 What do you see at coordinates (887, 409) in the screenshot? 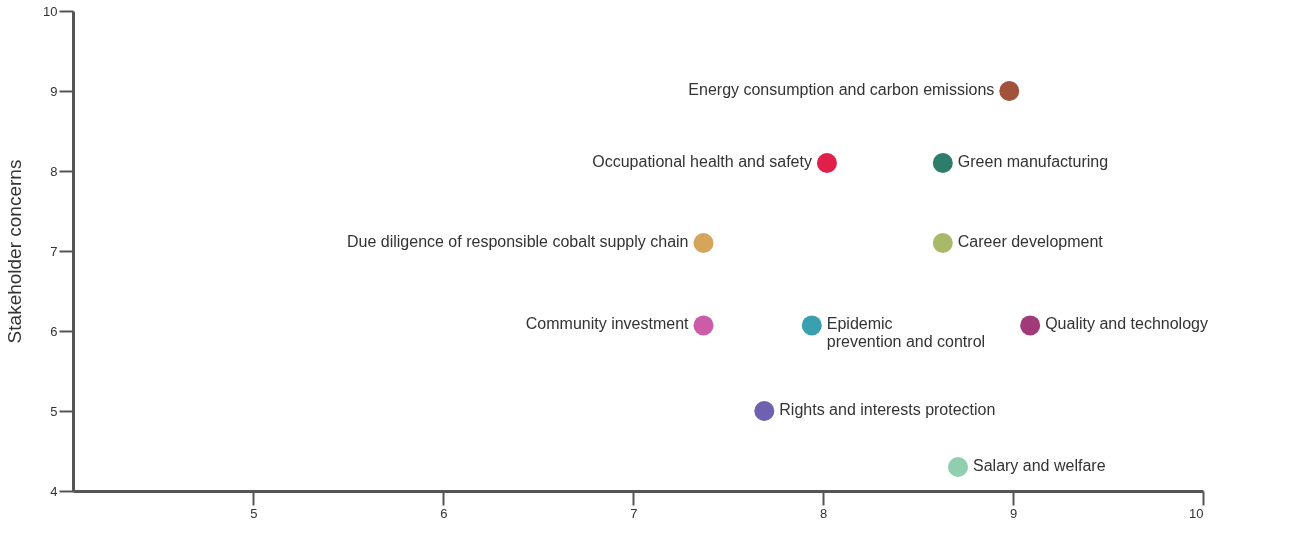
I see `series-label: Rights and interests protection` at bounding box center [887, 409].